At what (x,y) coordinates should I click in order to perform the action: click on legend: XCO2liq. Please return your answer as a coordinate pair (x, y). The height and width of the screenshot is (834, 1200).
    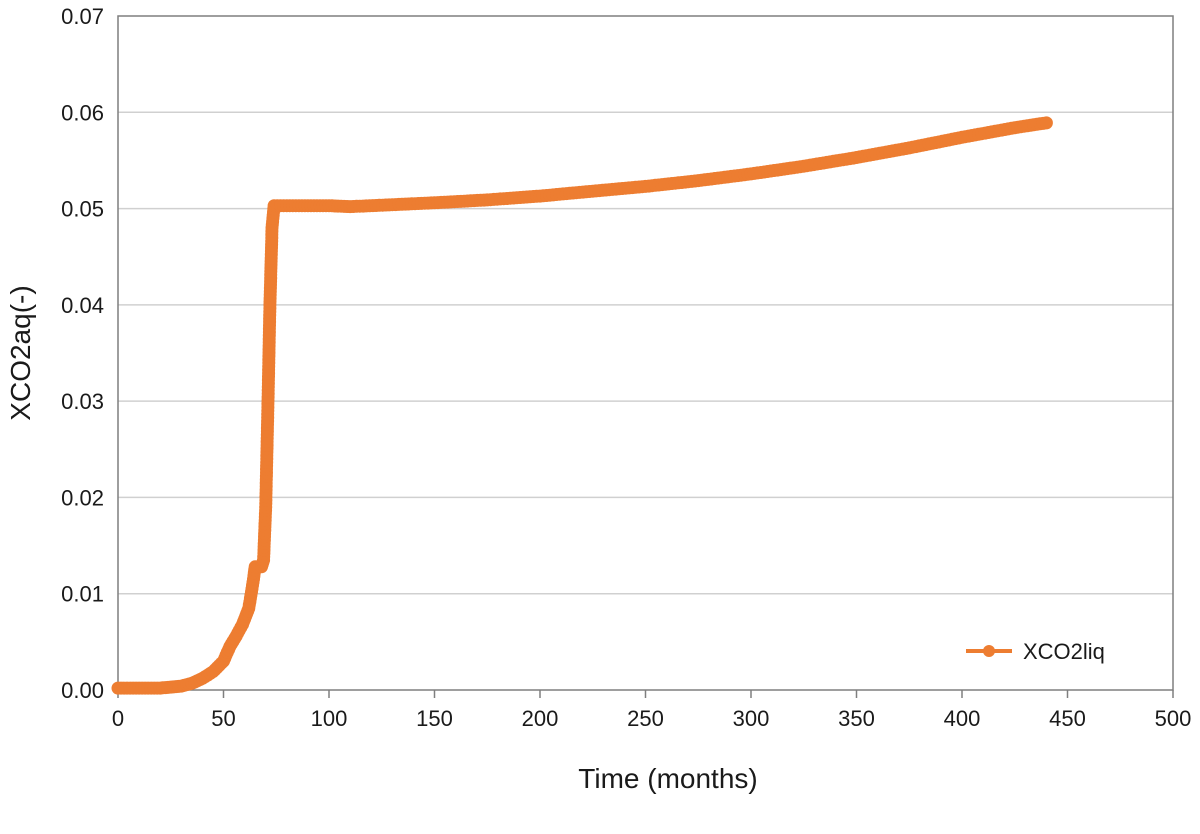
    Looking at the image, I should click on (1035, 651).